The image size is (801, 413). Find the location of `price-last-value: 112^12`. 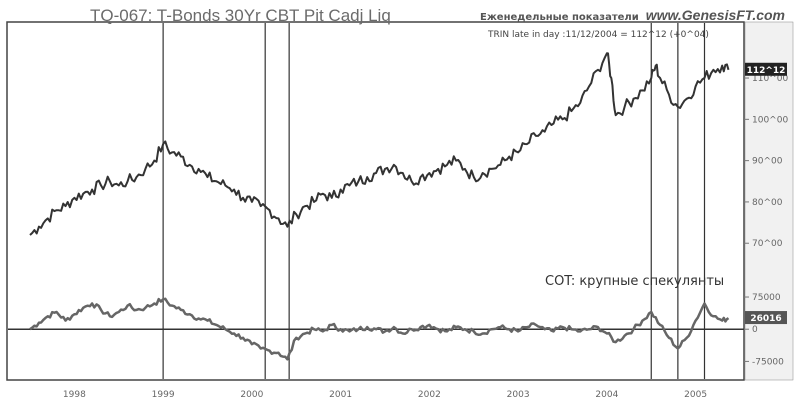

price-last-value: 112^12 is located at coordinates (766, 71).